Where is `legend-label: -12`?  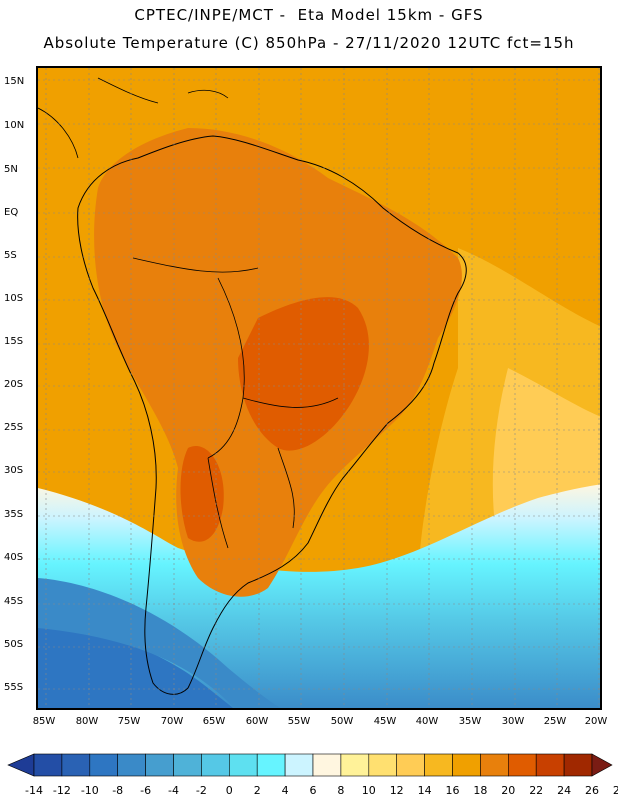
legend-label: -12 is located at coordinates (61, 790).